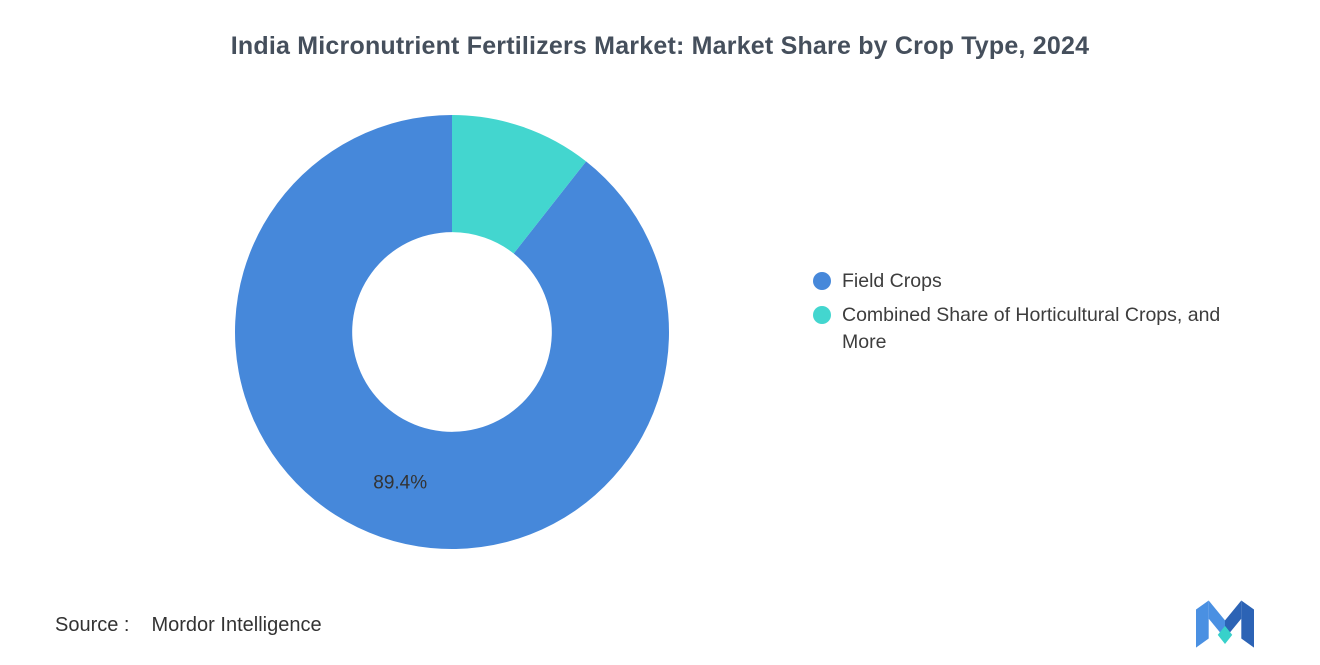 This screenshot has width=1320, height=665. I want to click on logo-left-diagonal, so click(1216, 619).